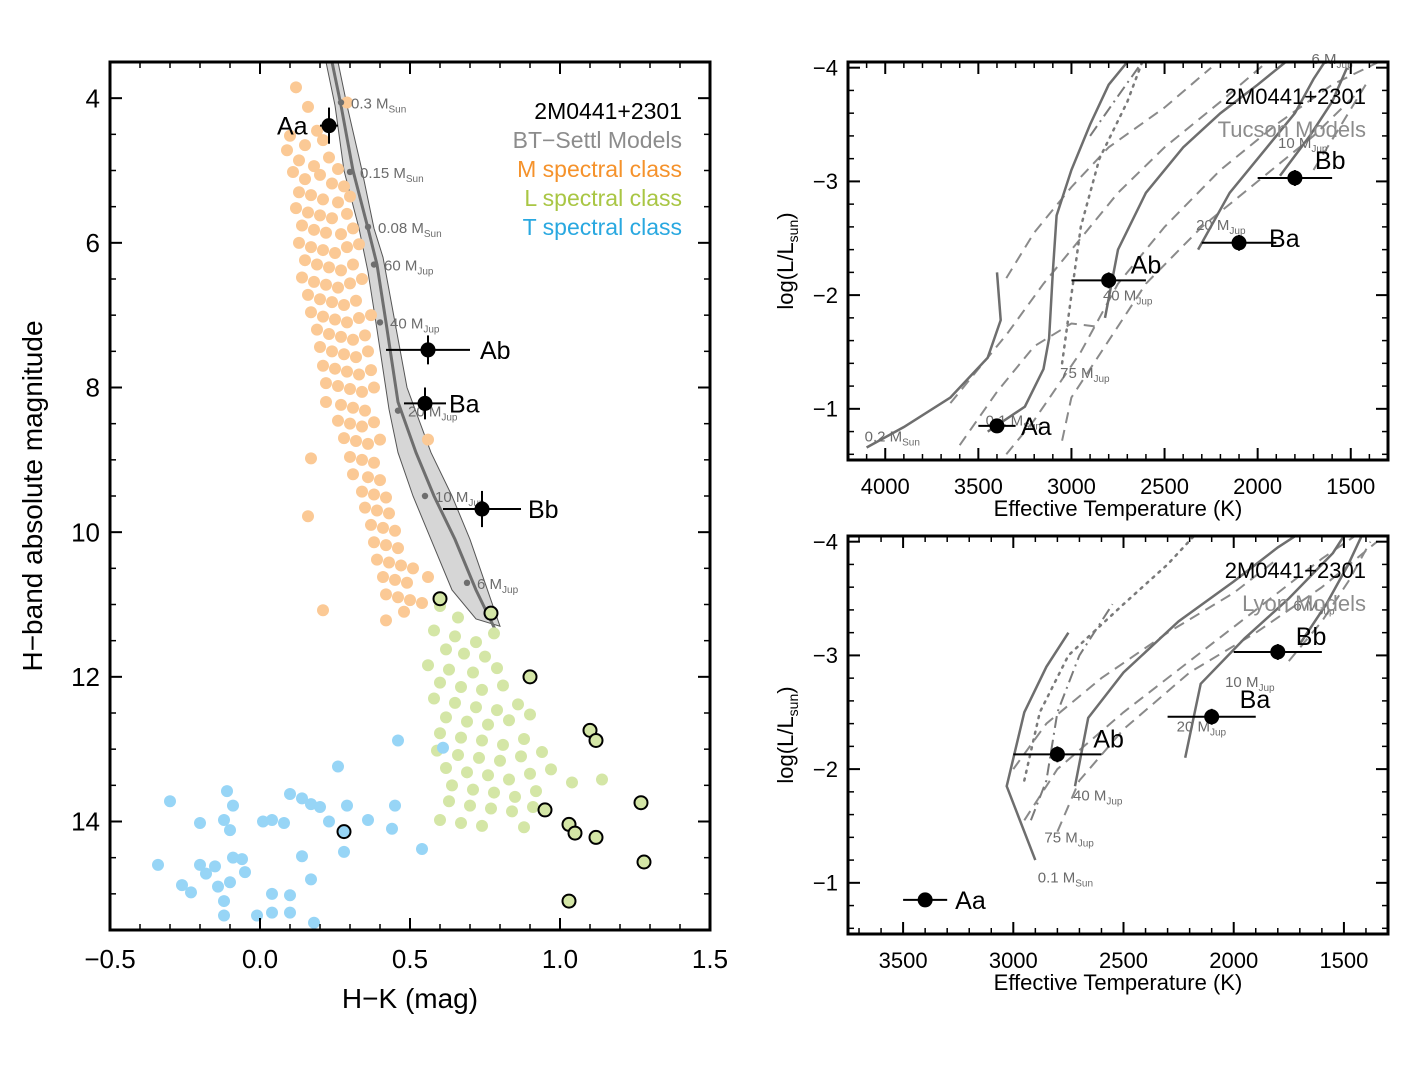 The height and width of the screenshot is (1067, 1422). What do you see at coordinates (464, 404) in the screenshot?
I see `cmd-label-Ba: Ba` at bounding box center [464, 404].